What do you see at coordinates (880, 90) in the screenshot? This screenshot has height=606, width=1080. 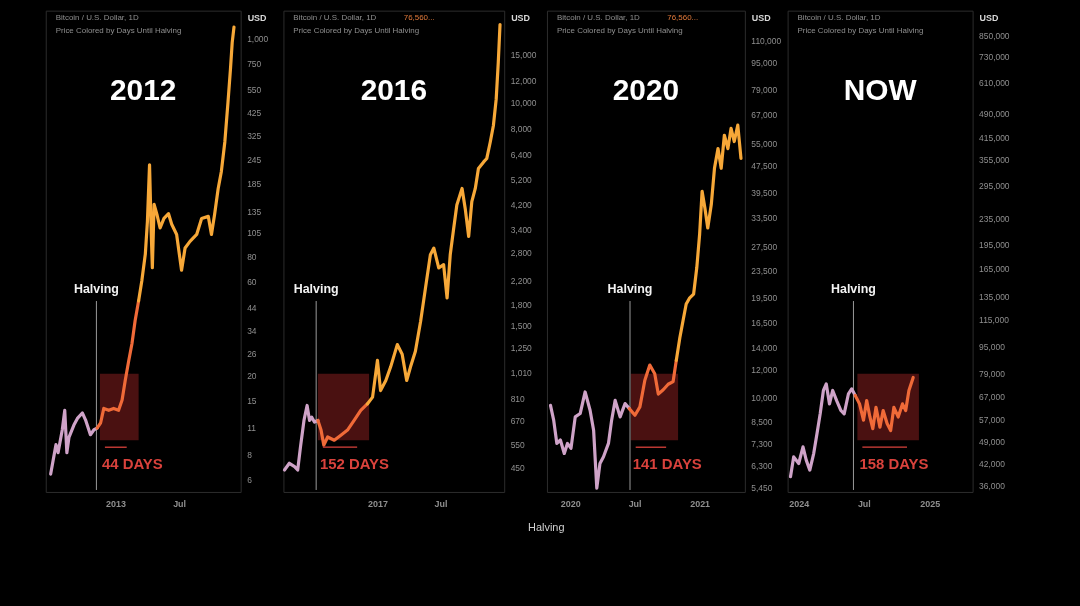 I see `text: NOW` at bounding box center [880, 90].